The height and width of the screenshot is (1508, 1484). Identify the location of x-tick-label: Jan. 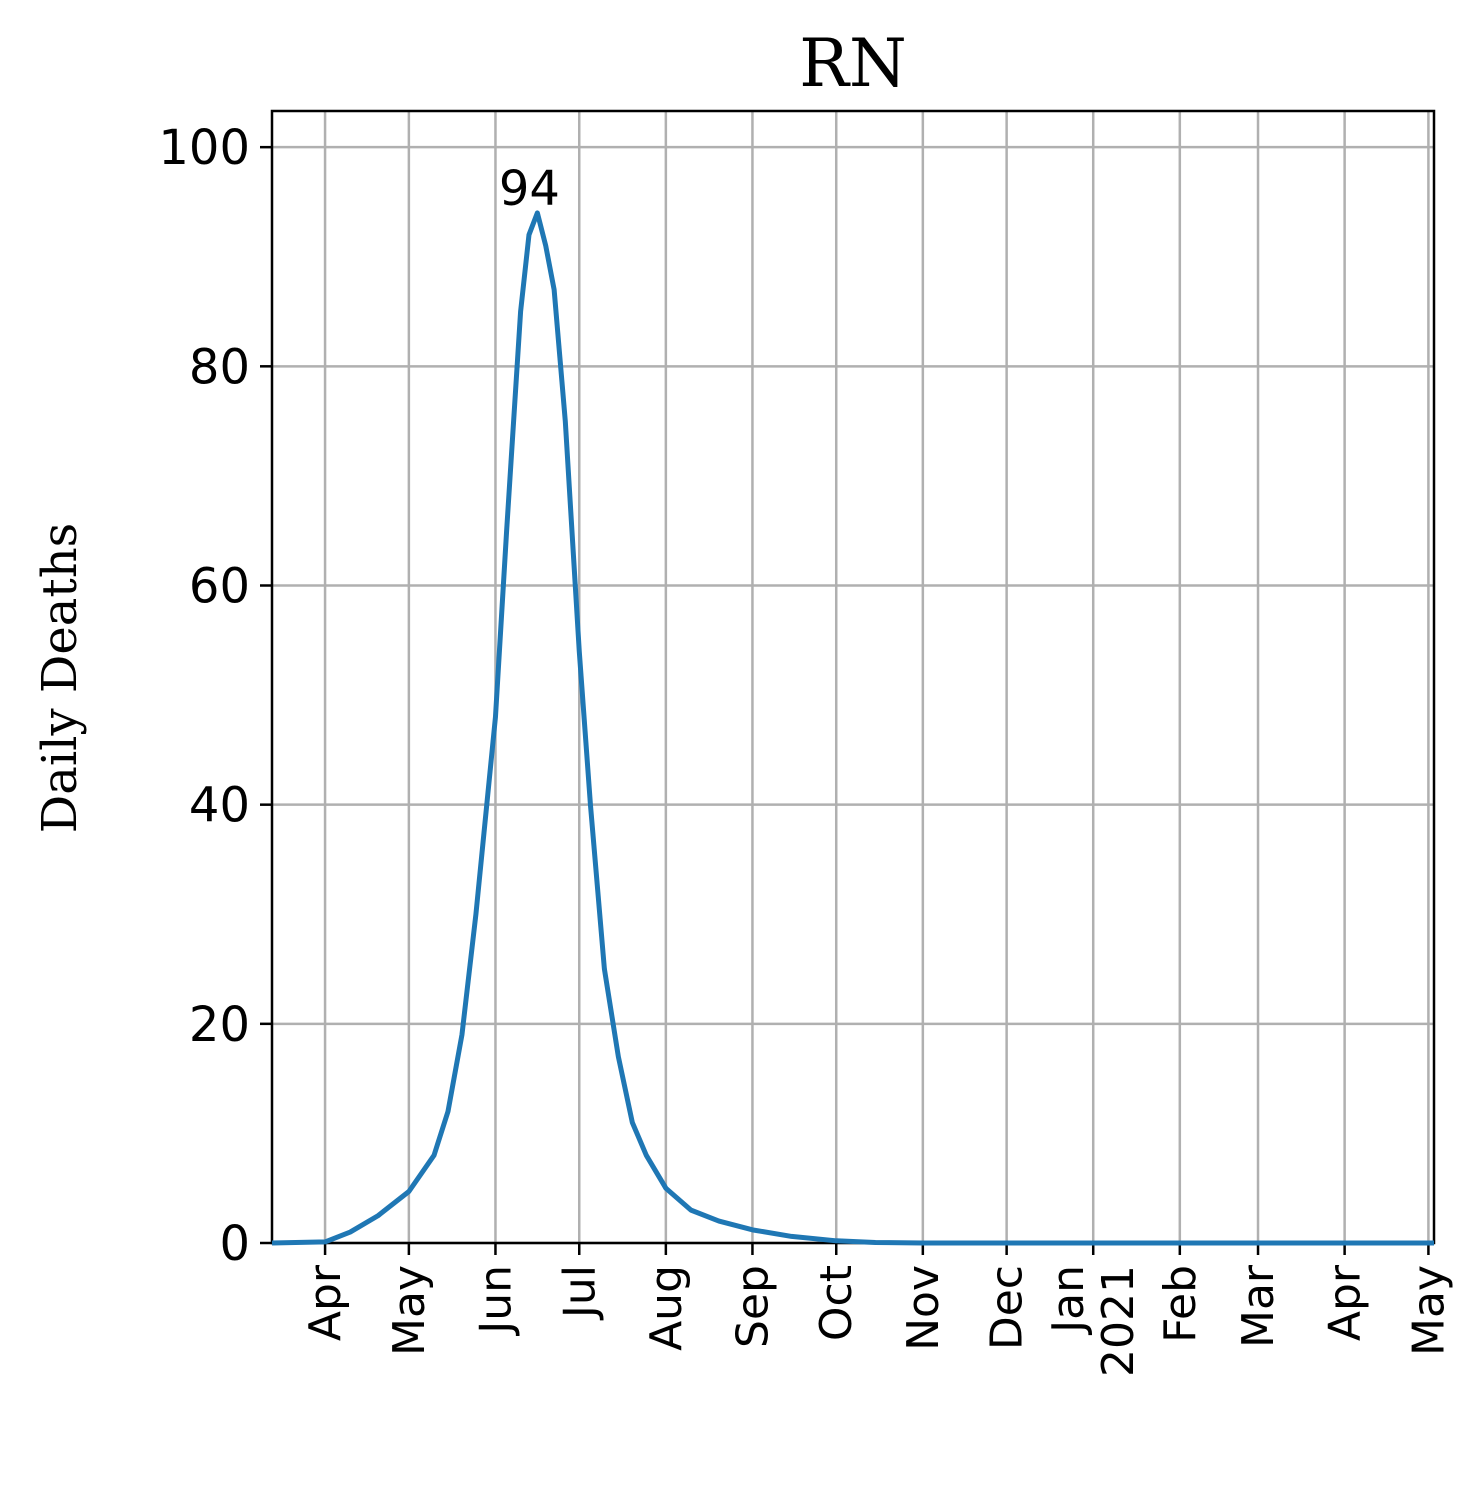
(1068, 1300).